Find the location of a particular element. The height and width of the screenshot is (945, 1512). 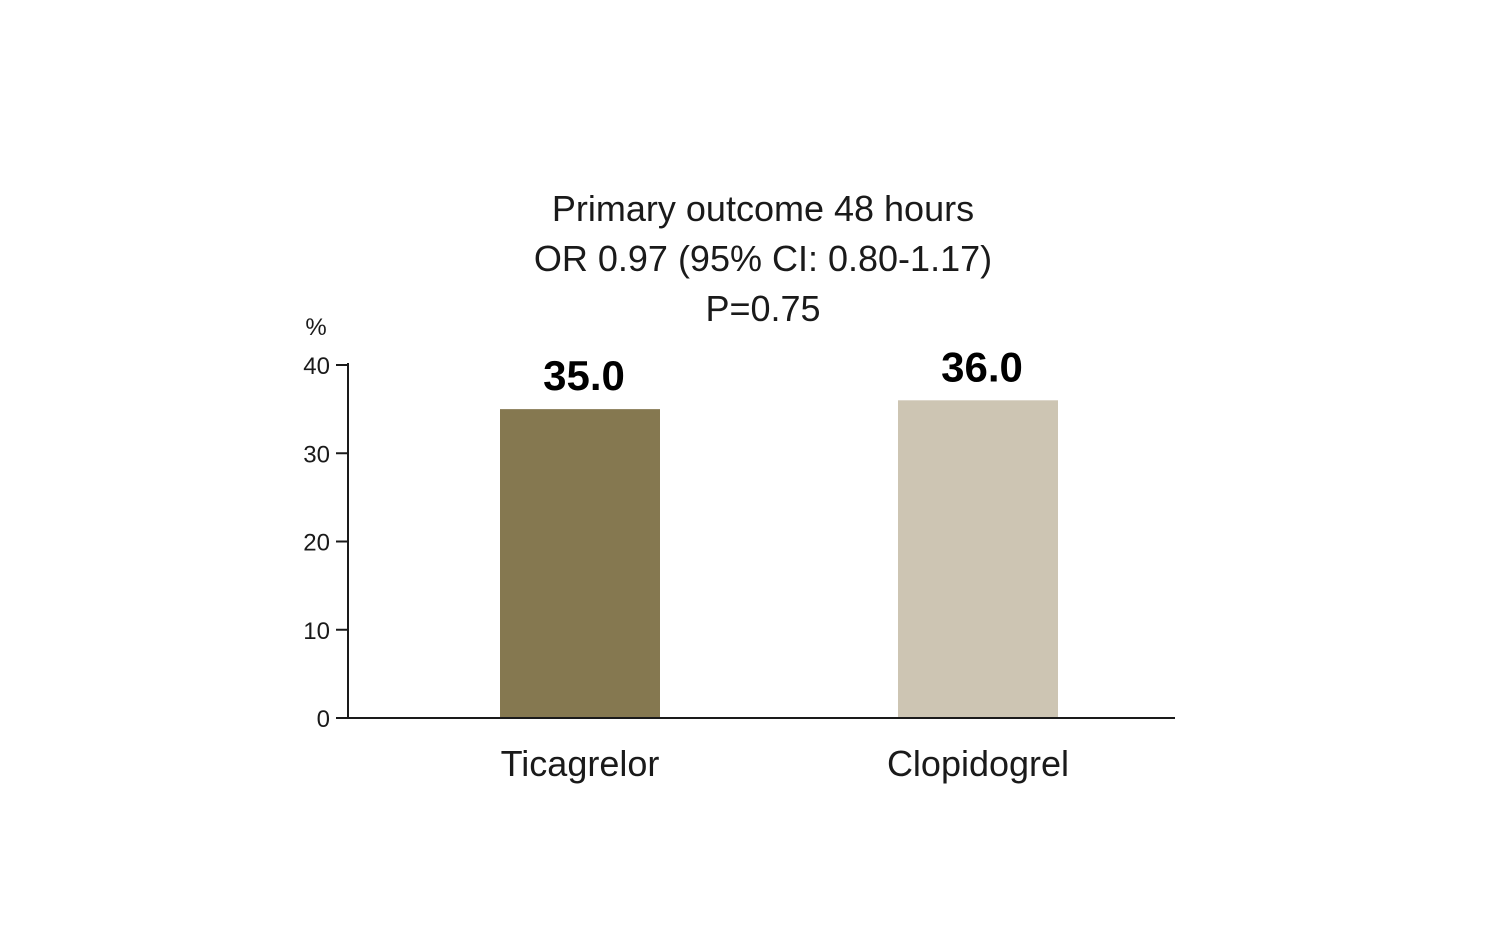

y-axis-ticks: 0 10 20 30 40 is located at coordinates (325, 543).